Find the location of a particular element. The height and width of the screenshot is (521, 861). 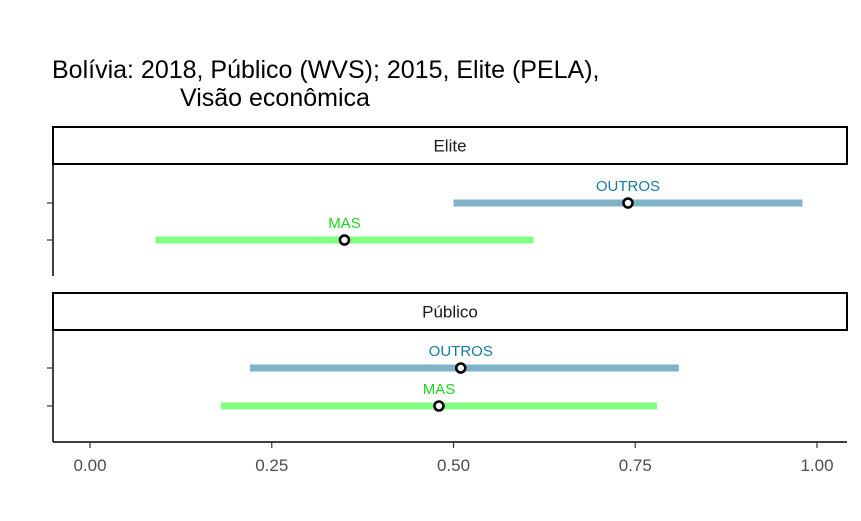

x-tick-label: 0.75 is located at coordinates (635, 465).